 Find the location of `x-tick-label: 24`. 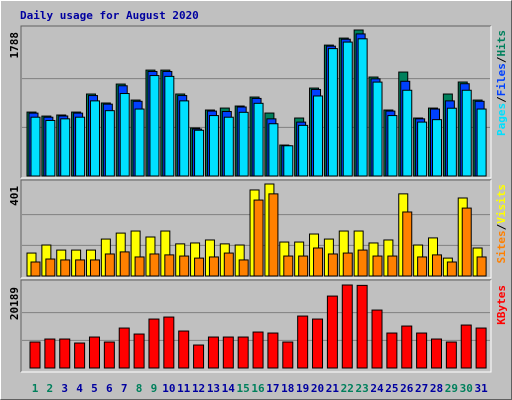

x-tick-label: 24 is located at coordinates (377, 388).